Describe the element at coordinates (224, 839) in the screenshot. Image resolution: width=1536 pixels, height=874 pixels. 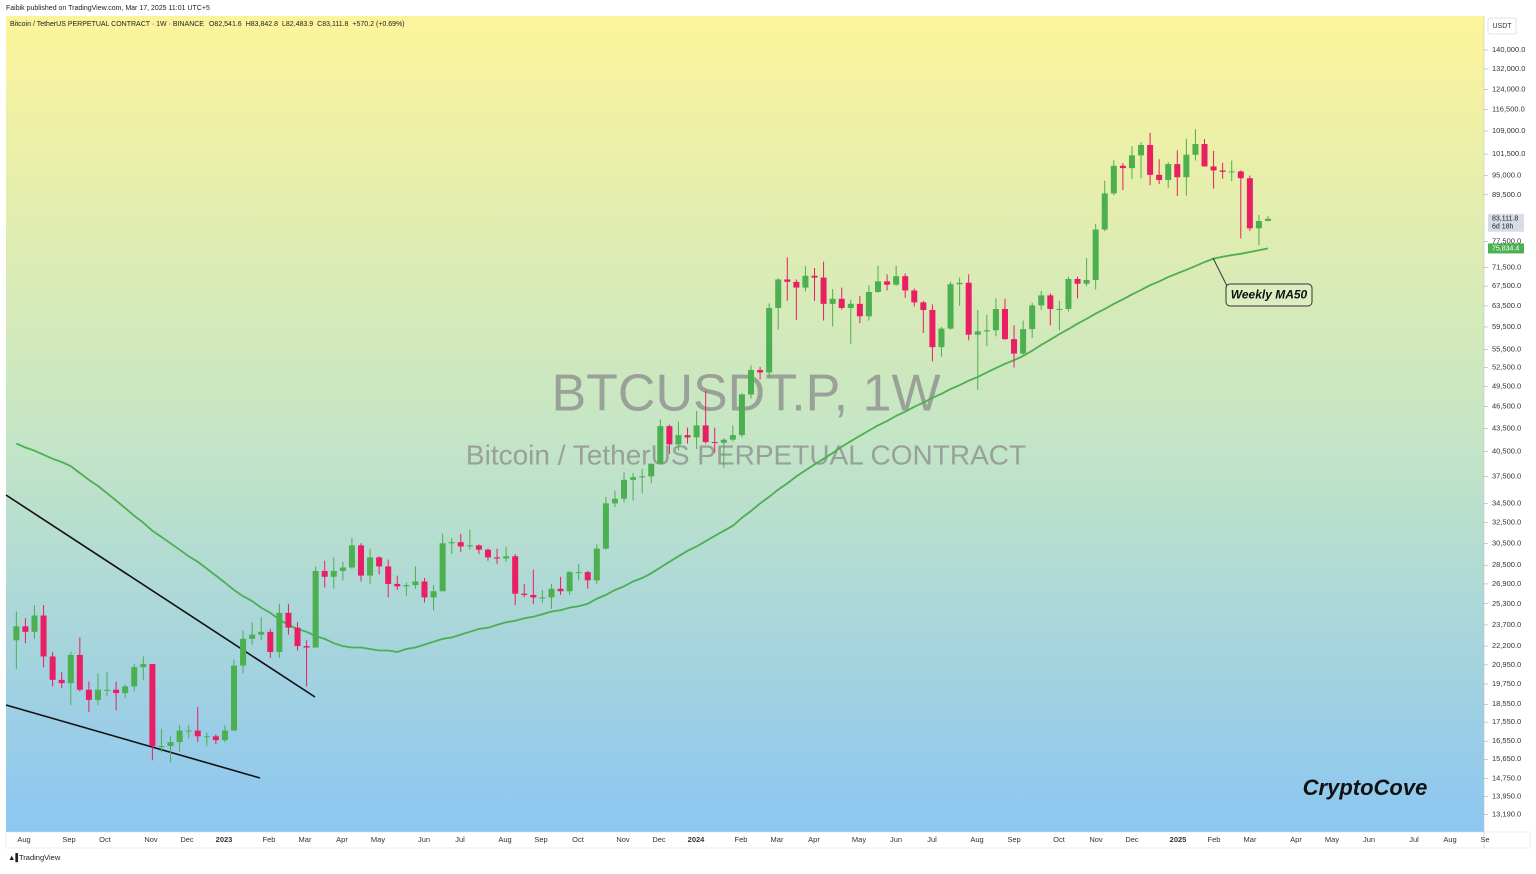
I see `x-tick-label: 2023` at that location.